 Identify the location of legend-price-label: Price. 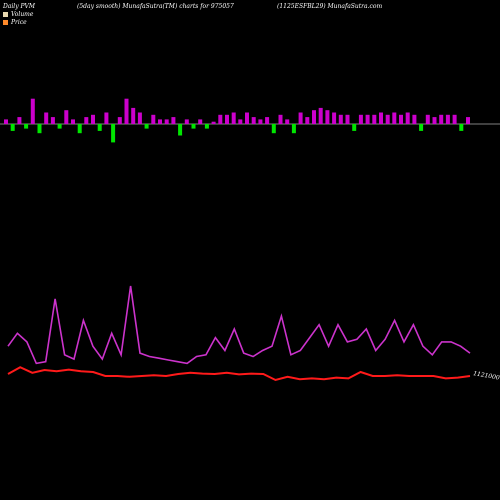
(19, 22).